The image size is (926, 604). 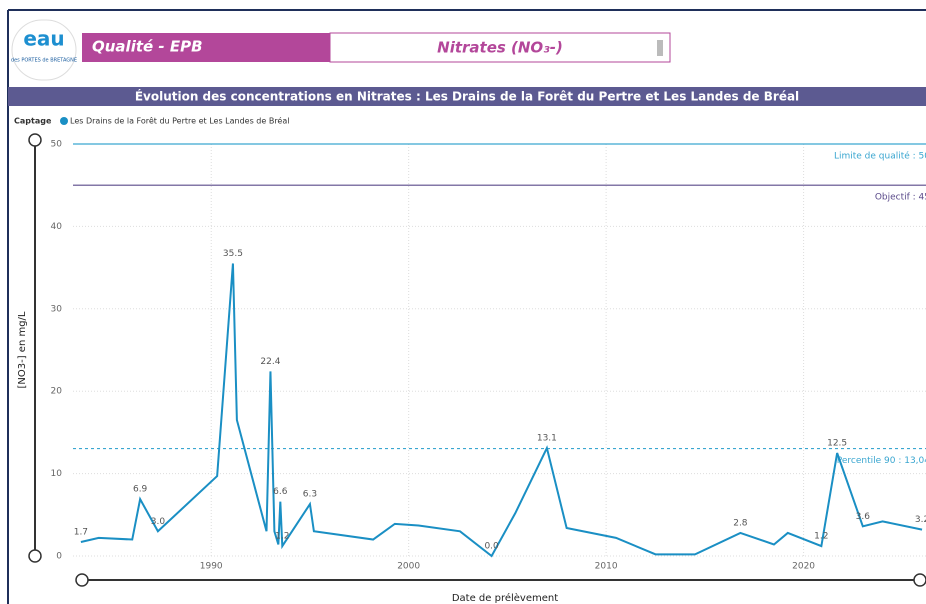 I want to click on data-label: 13.1, so click(x=547, y=439).